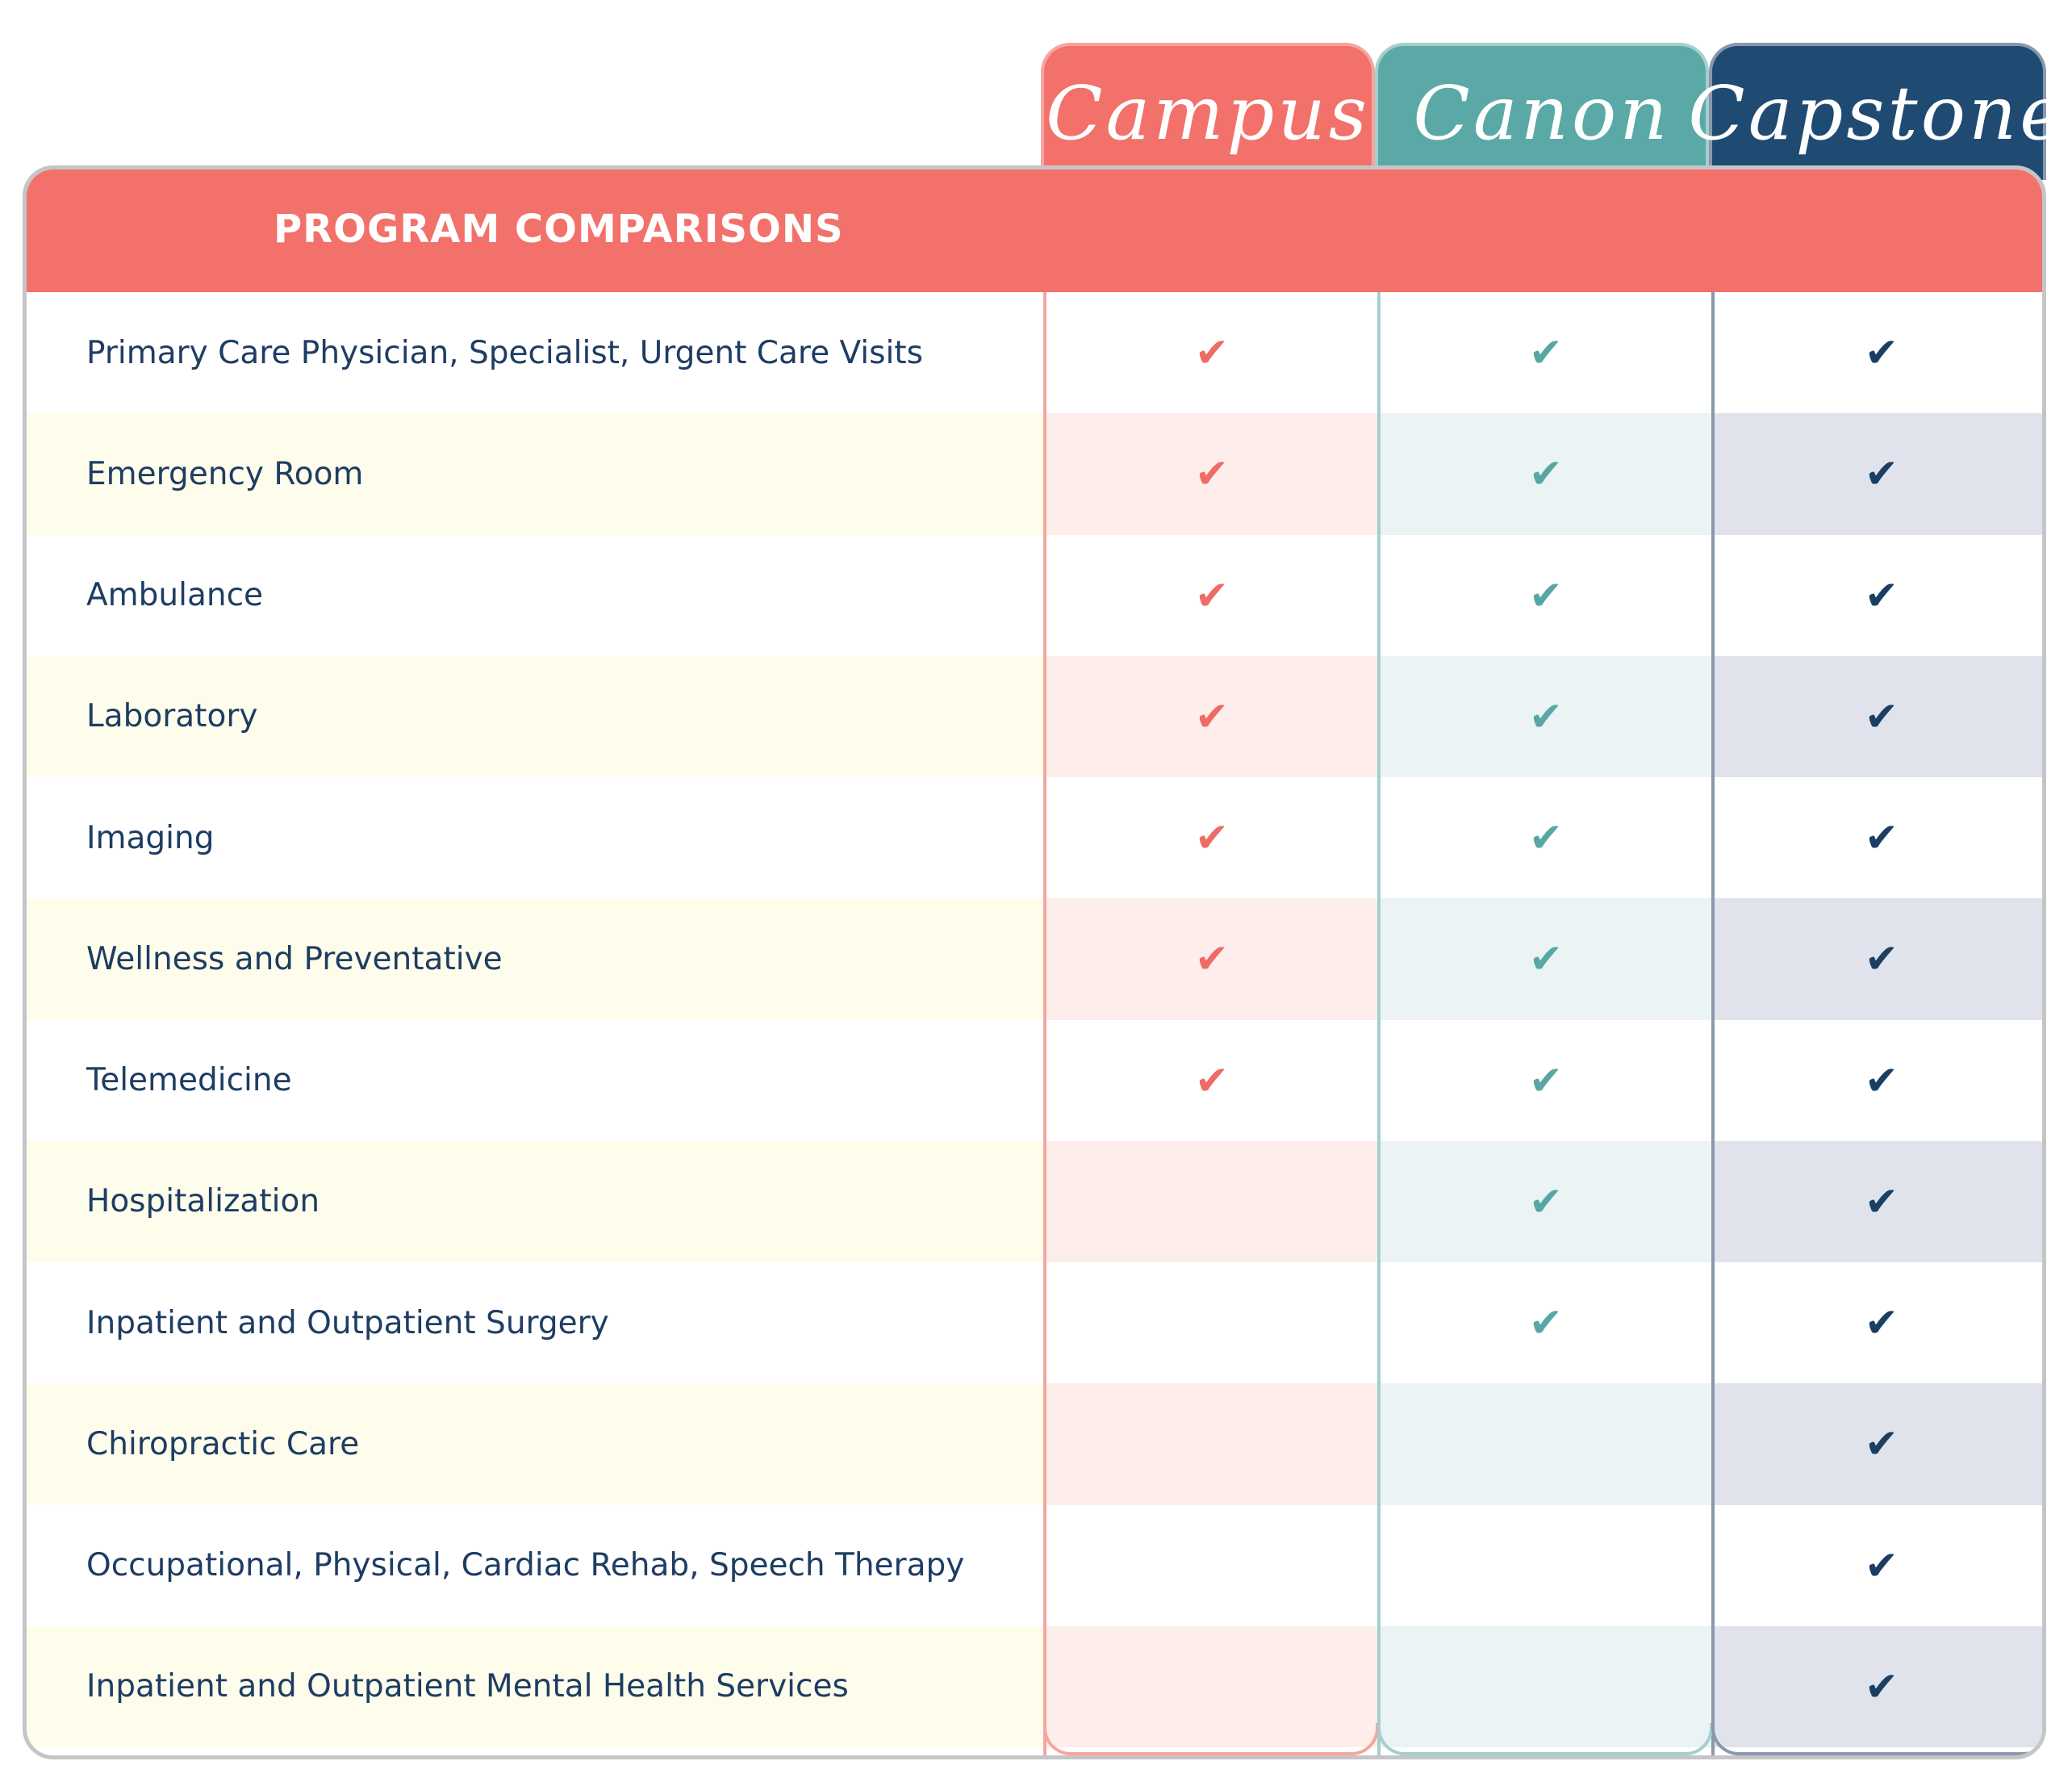 The width and height of the screenshot is (2072, 1782). I want to click on row-label: Ambulance, so click(175, 595).